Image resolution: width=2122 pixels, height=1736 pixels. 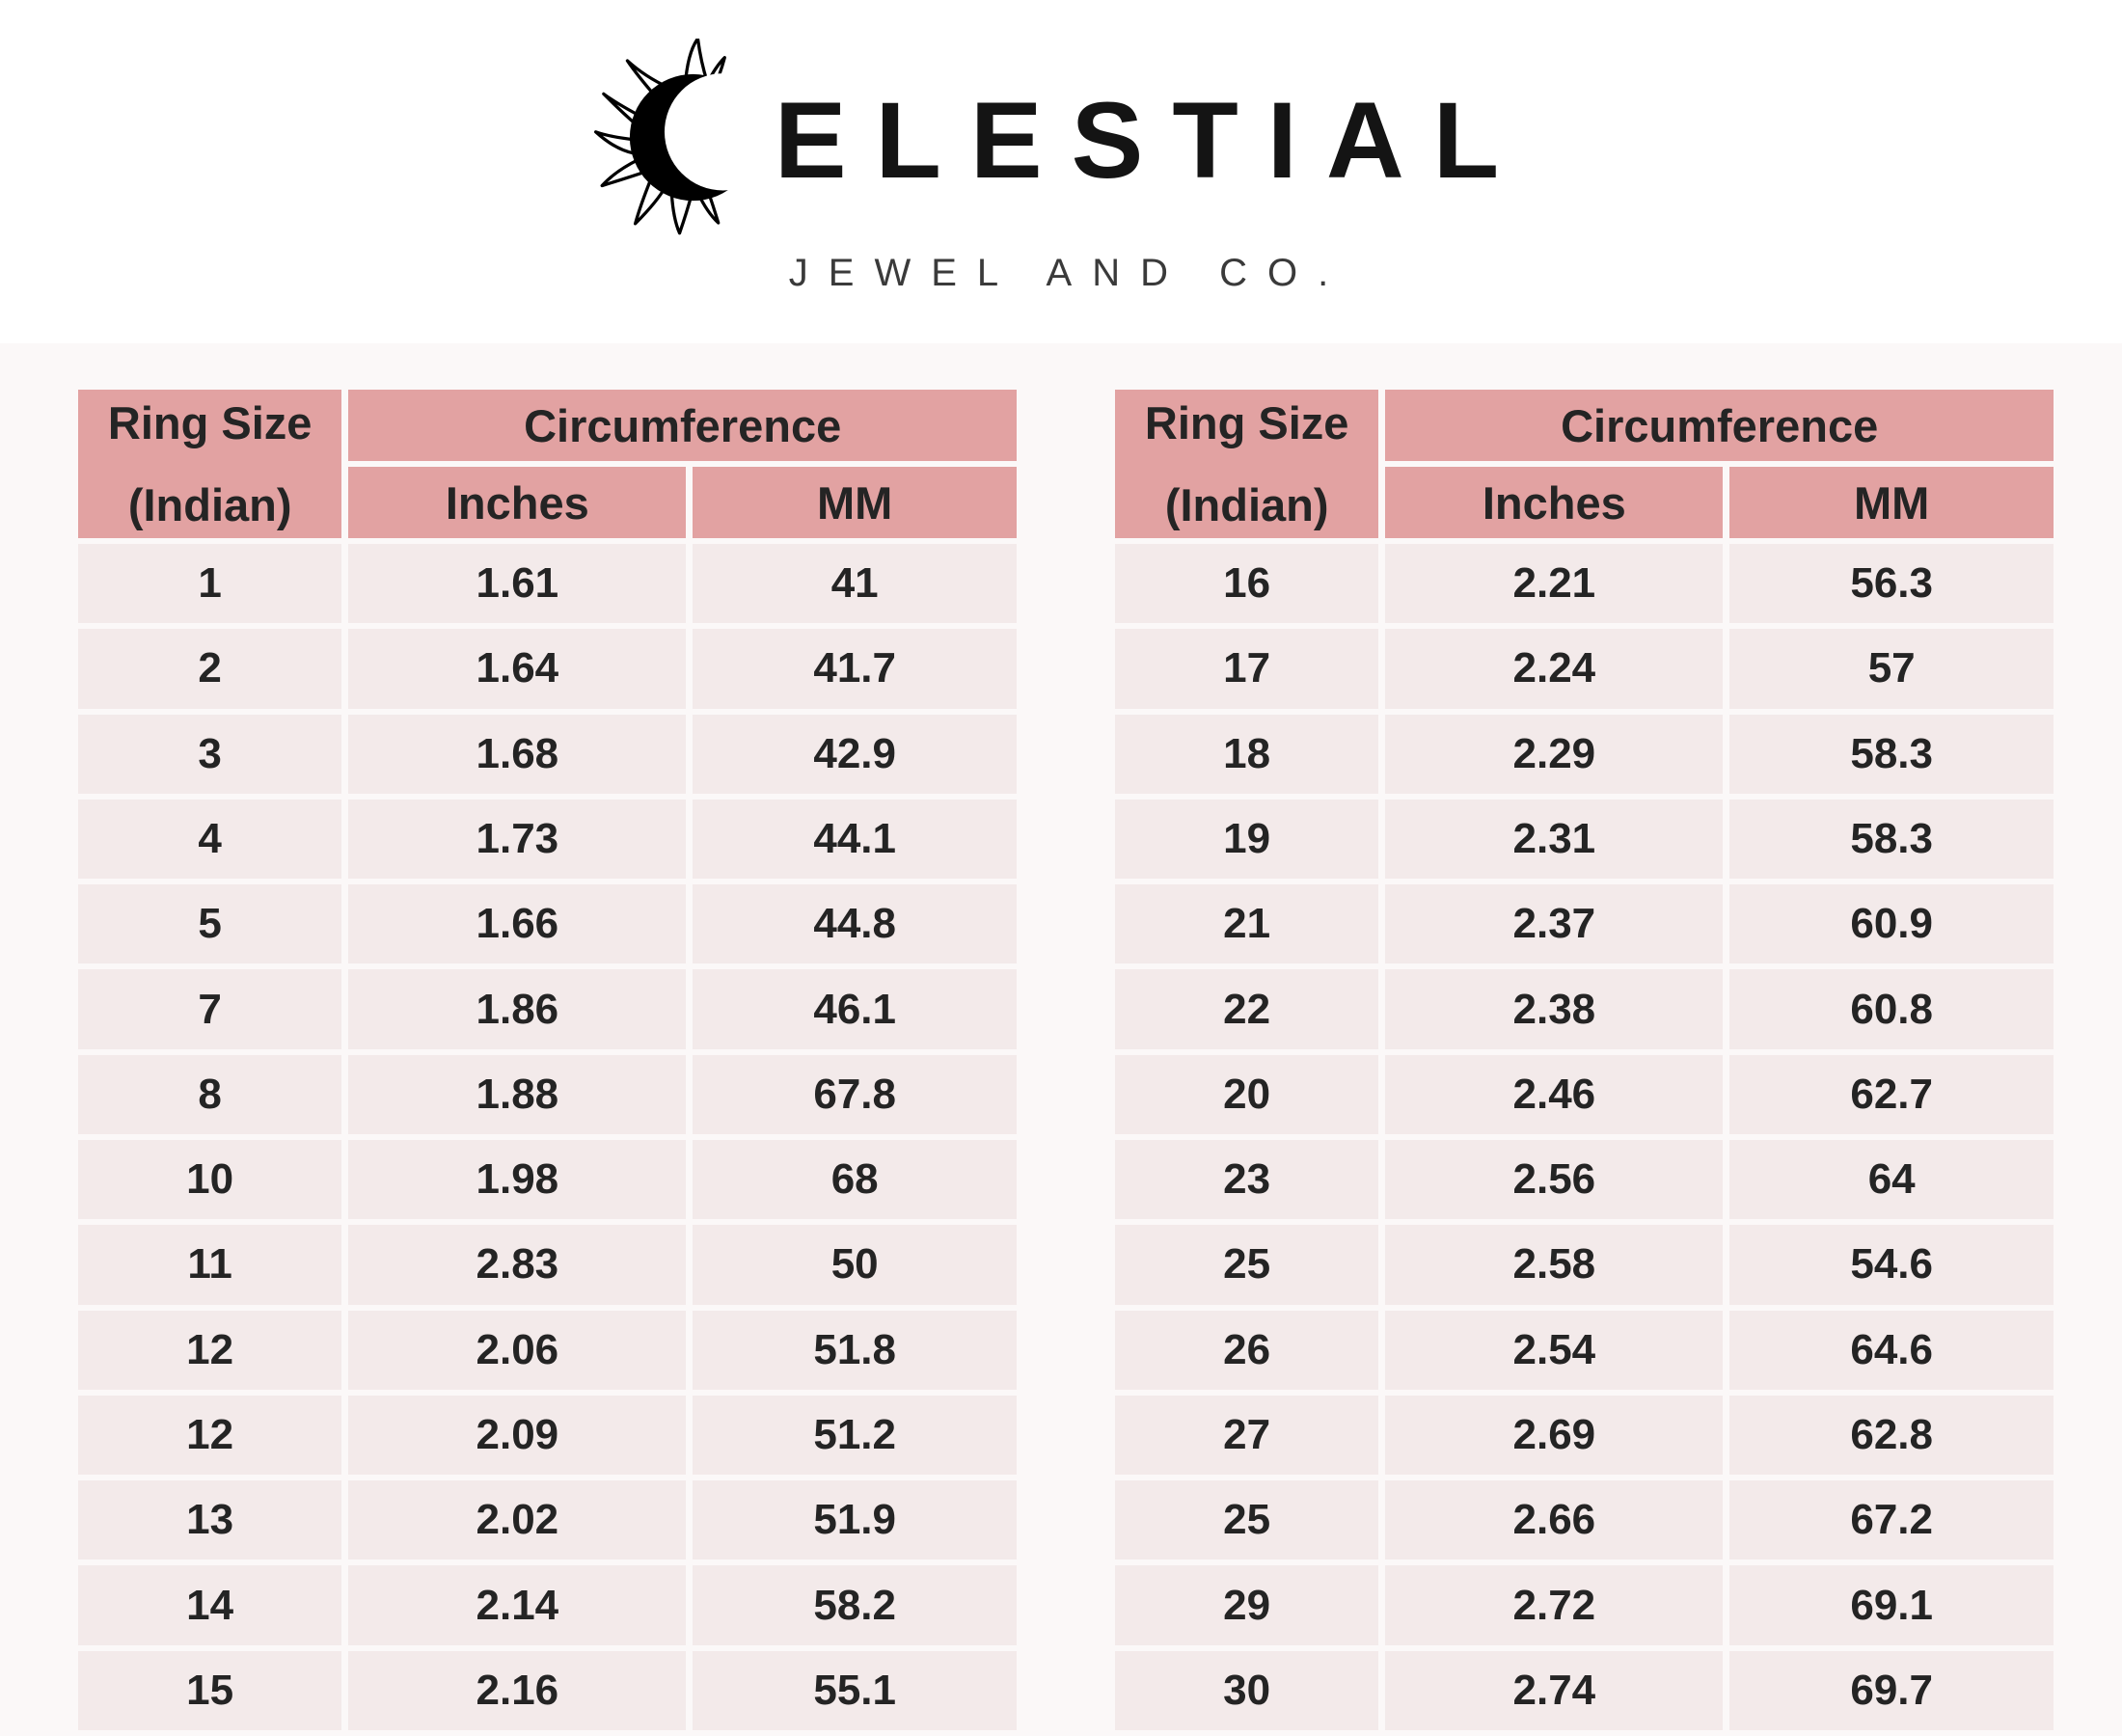 I want to click on table-row: 15 2.16 55.1, so click(x=548, y=1690).